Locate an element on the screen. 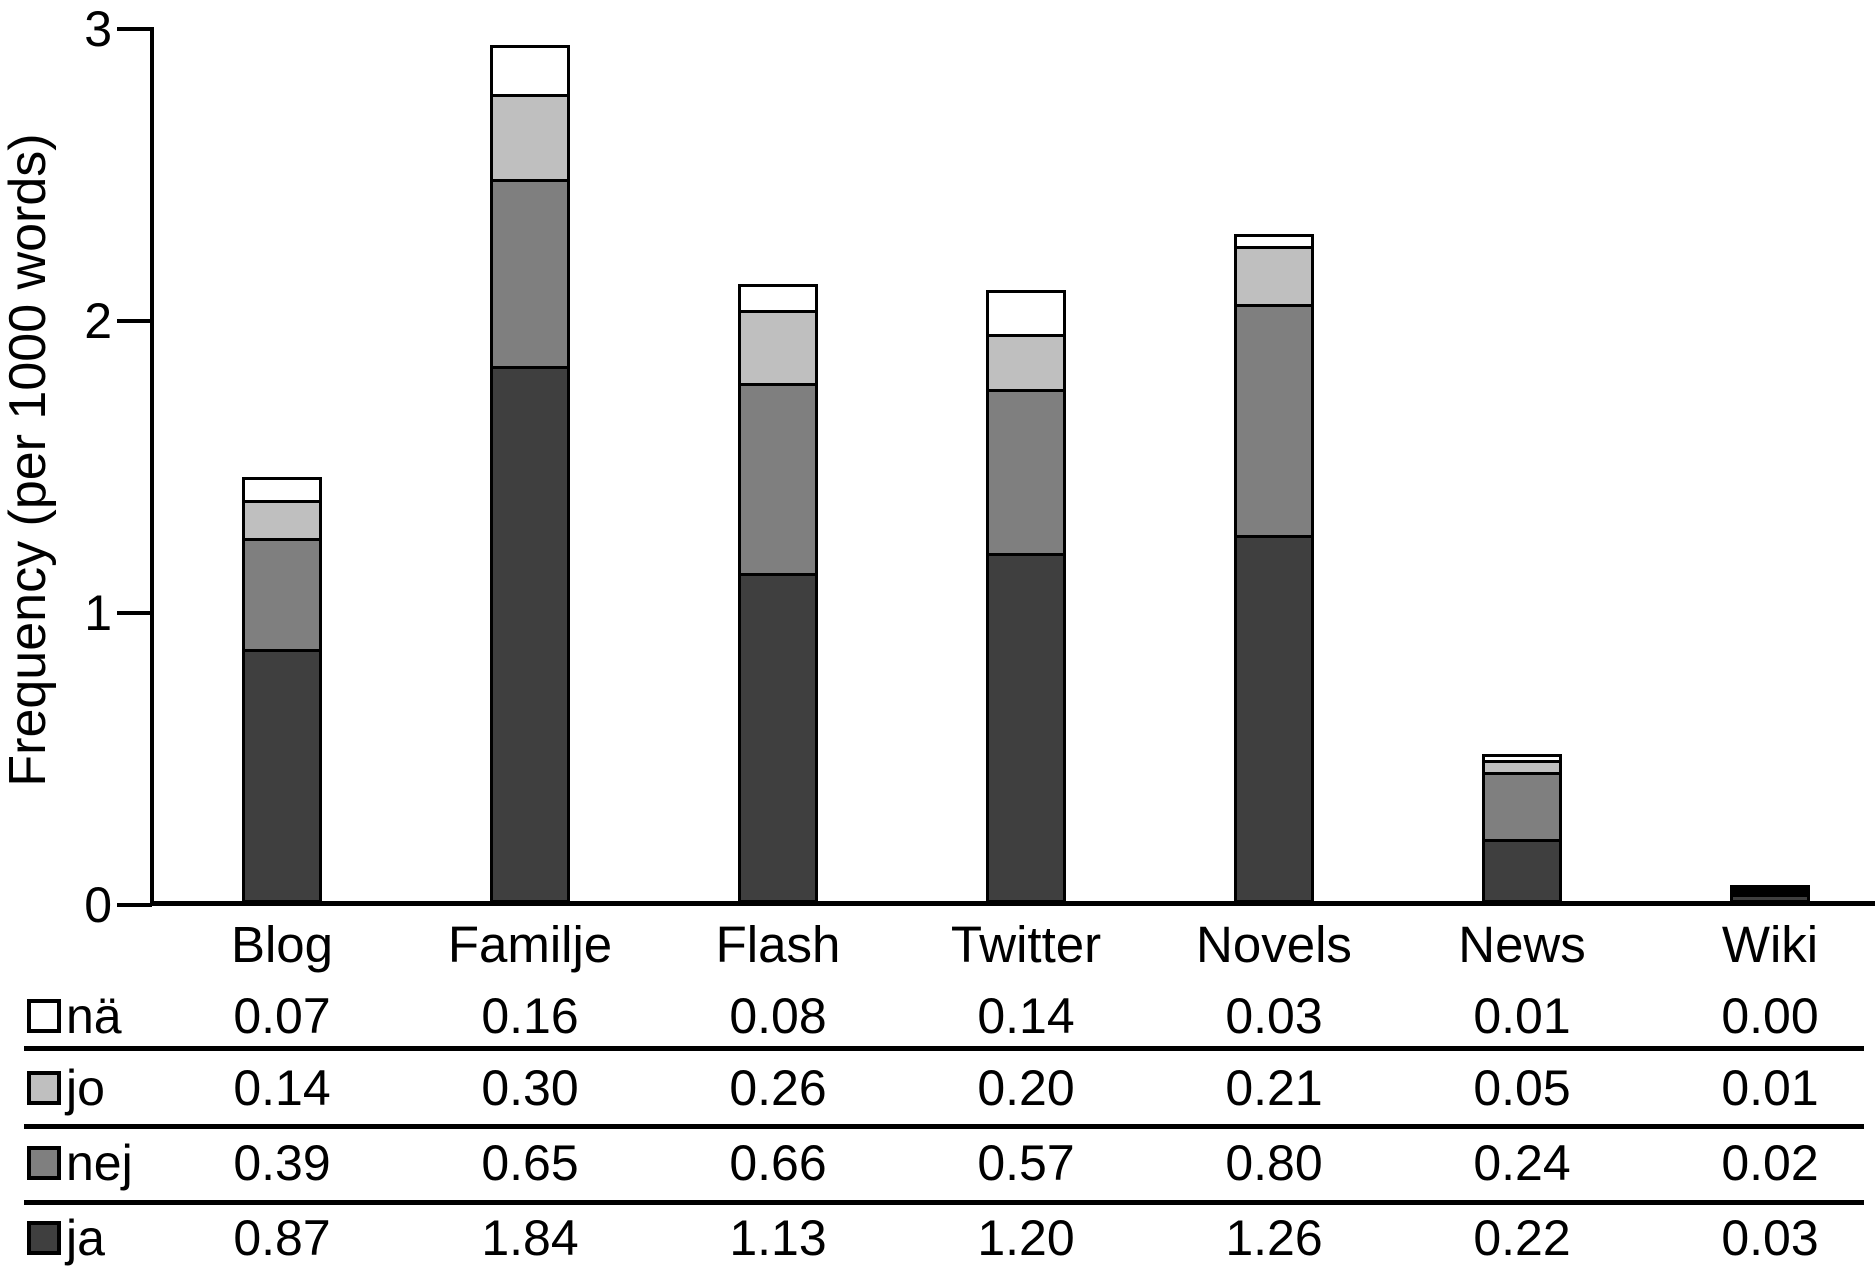 The height and width of the screenshot is (1274, 1875). x-axis-line is located at coordinates (1012, 903).